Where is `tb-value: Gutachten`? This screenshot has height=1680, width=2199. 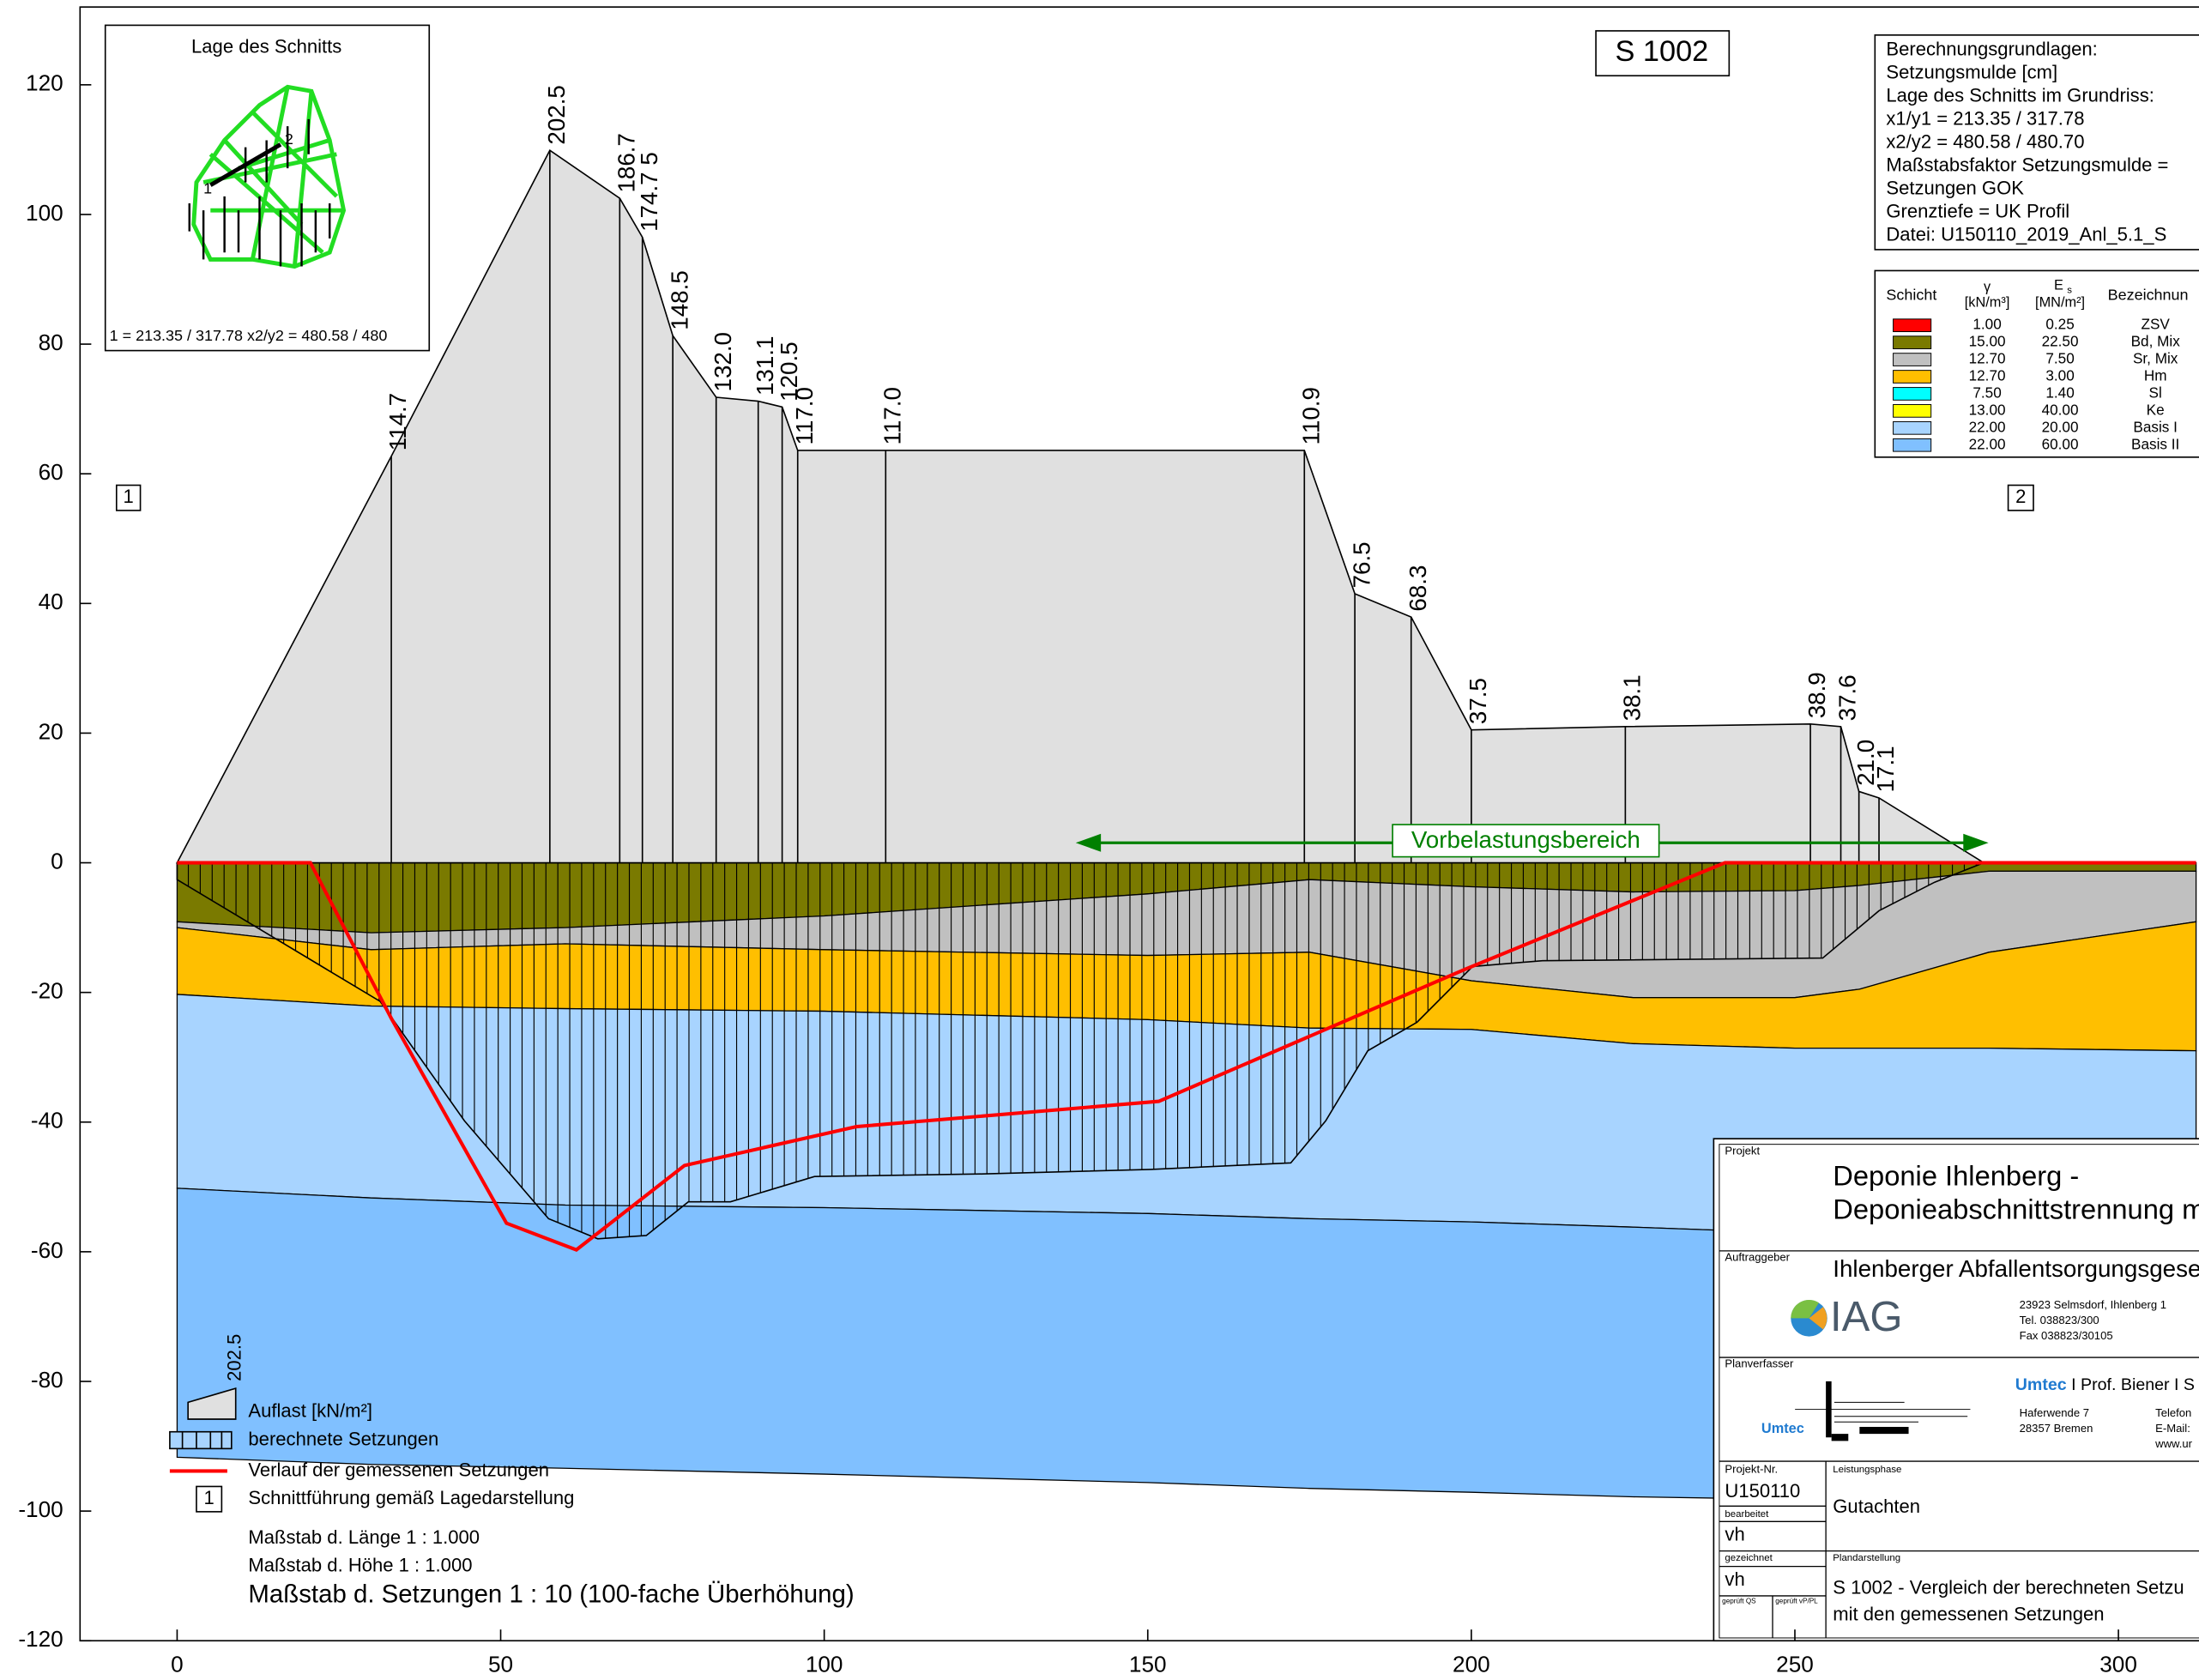 tb-value: Gutachten is located at coordinates (1876, 1506).